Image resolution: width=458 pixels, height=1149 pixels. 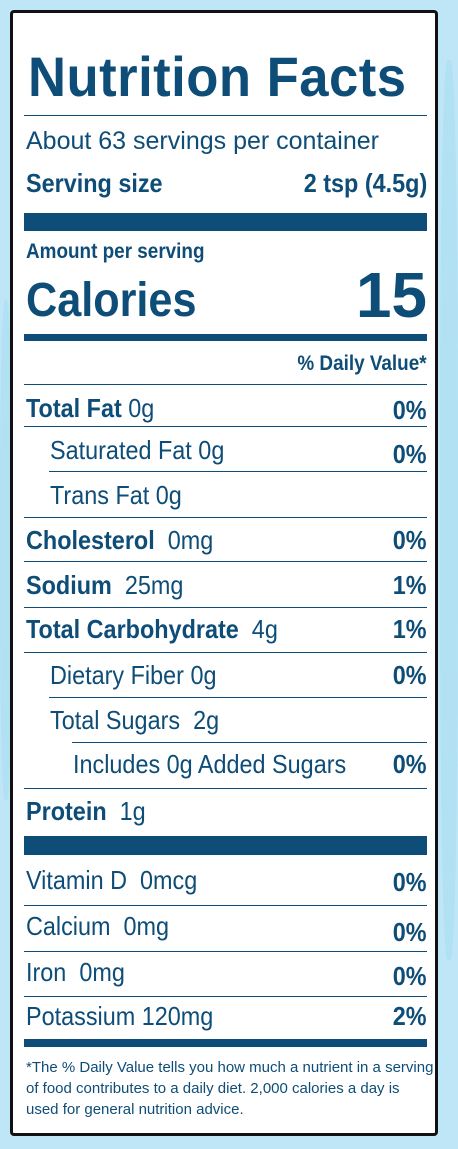 I want to click on nutrient-row-protein: Protein 1g, so click(x=86, y=811).